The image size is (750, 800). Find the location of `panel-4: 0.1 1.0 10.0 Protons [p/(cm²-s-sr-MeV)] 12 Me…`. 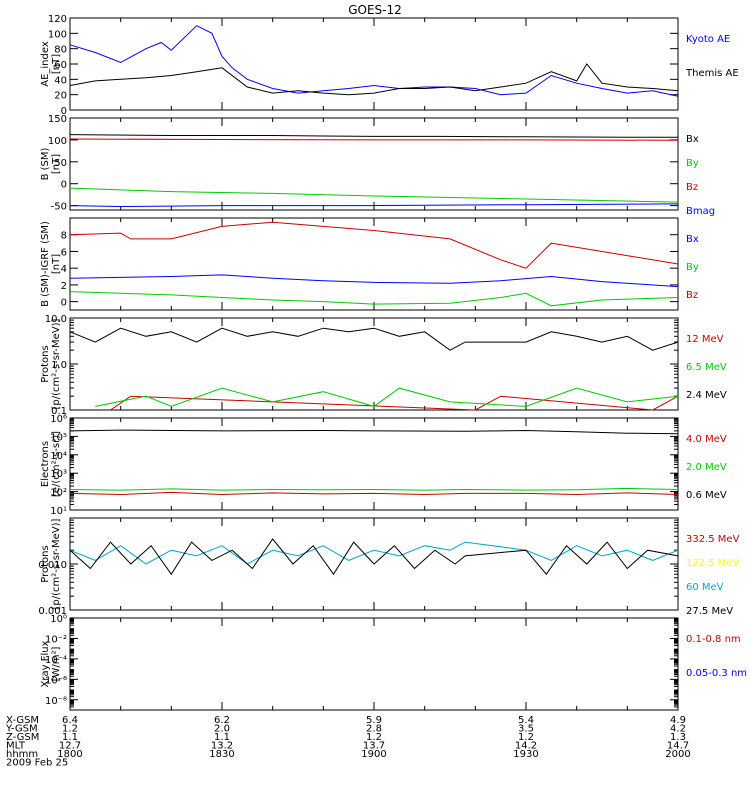

panel-4: 0.1 1.0 10.0 Protons [p/(cm²-s-sr-MeV)] 12 Me… is located at coordinates (383, 365).